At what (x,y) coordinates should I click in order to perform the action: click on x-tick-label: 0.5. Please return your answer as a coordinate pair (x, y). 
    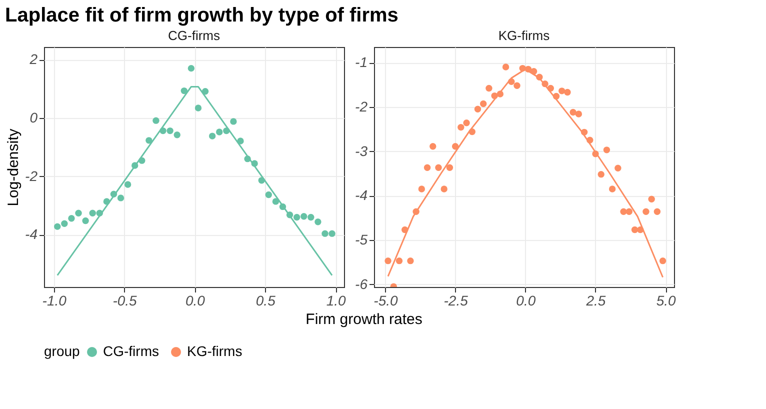
    Looking at the image, I should click on (266, 300).